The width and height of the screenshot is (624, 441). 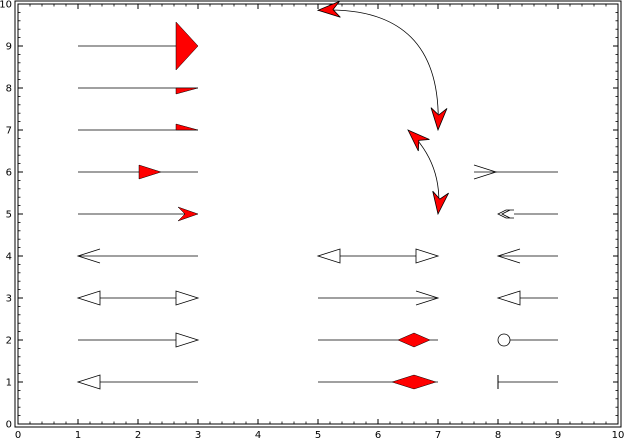 What do you see at coordinates (498, 435) in the screenshot?
I see `x-tick-label: 8` at bounding box center [498, 435].